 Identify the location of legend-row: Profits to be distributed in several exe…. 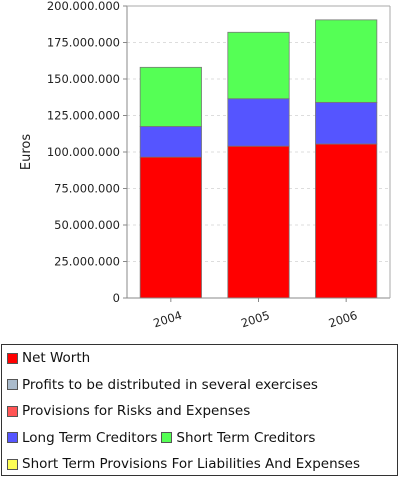
(164, 385).